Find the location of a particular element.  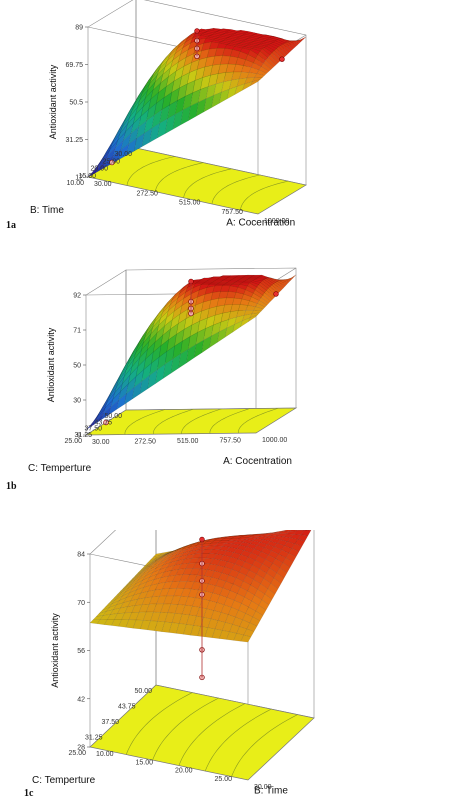

z-tick-label: 56 is located at coordinates (81, 651).